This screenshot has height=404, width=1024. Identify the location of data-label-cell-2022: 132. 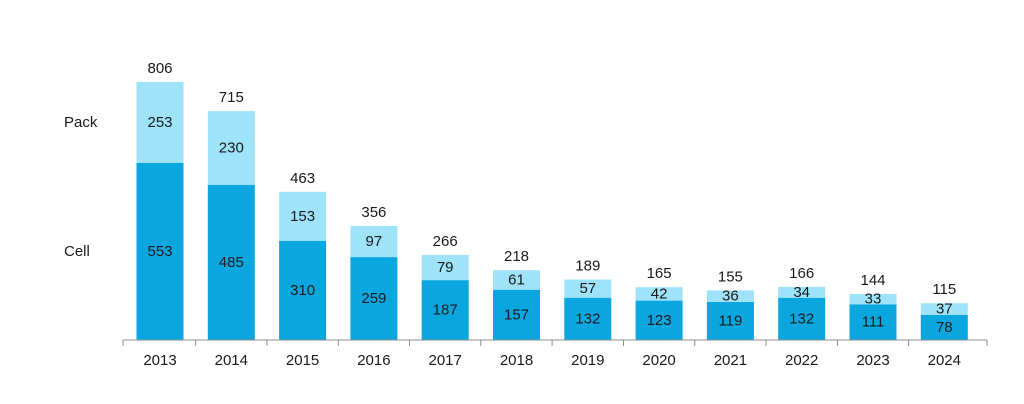
(801, 318).